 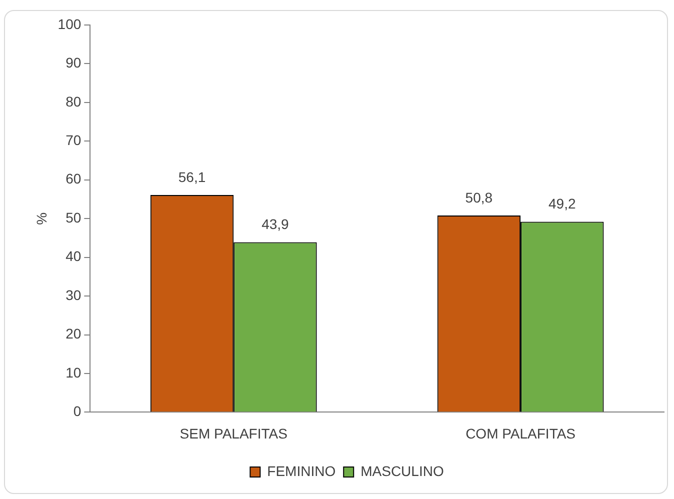 I want to click on y-tick-label: 40, so click(x=74, y=256).